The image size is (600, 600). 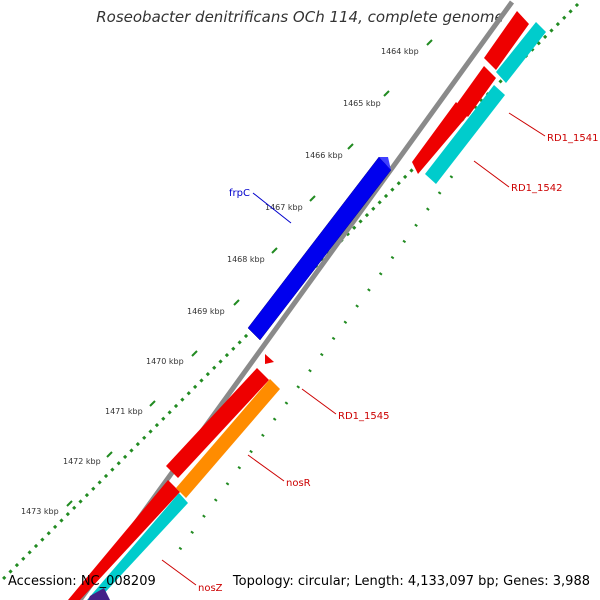 I want to click on tick-label-1470: 1470 kbp, so click(x=165, y=361).